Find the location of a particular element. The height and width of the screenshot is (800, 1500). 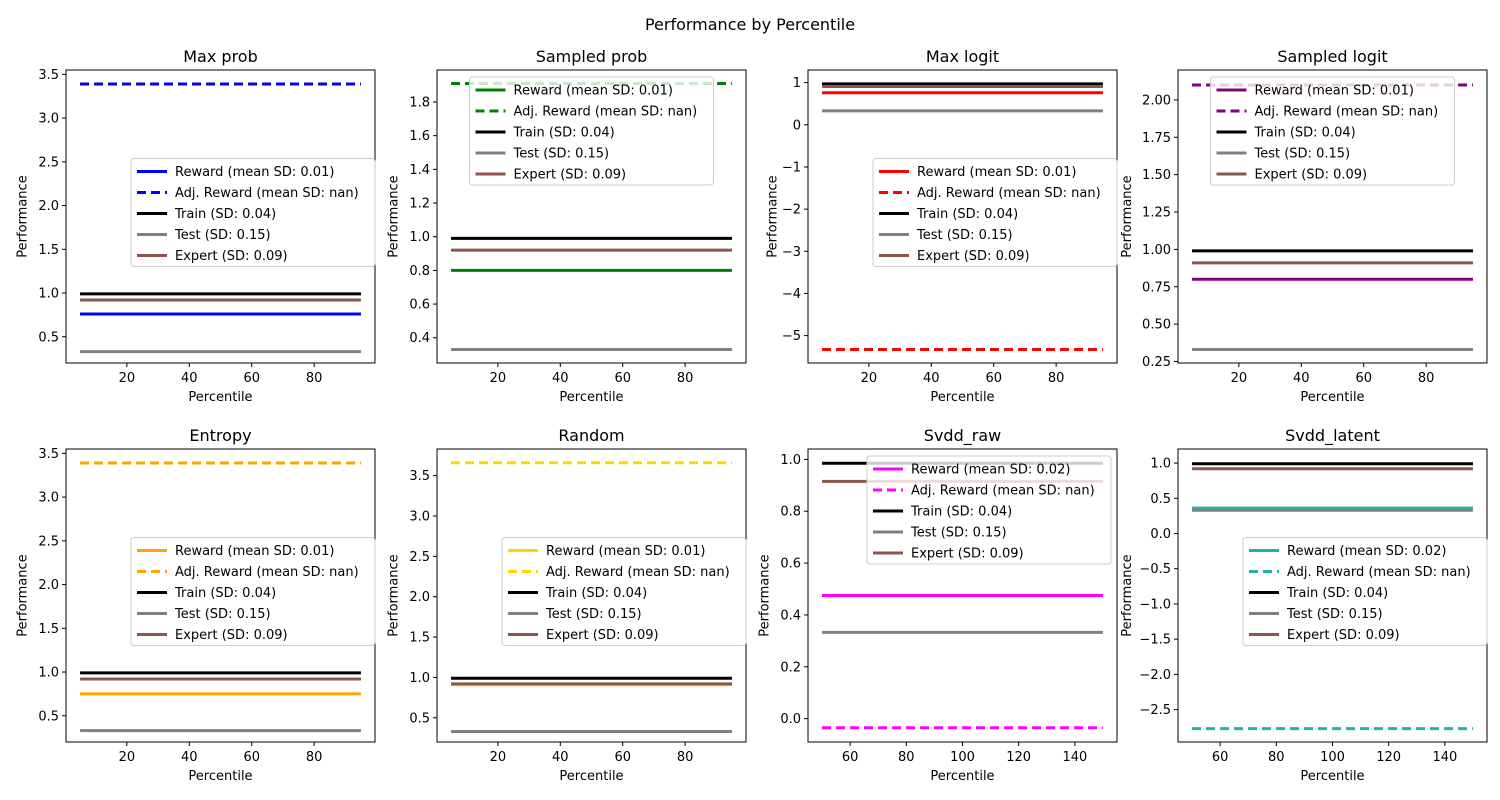

legend-label: Reward (mean SD: 0.02) is located at coordinates (1366, 551).